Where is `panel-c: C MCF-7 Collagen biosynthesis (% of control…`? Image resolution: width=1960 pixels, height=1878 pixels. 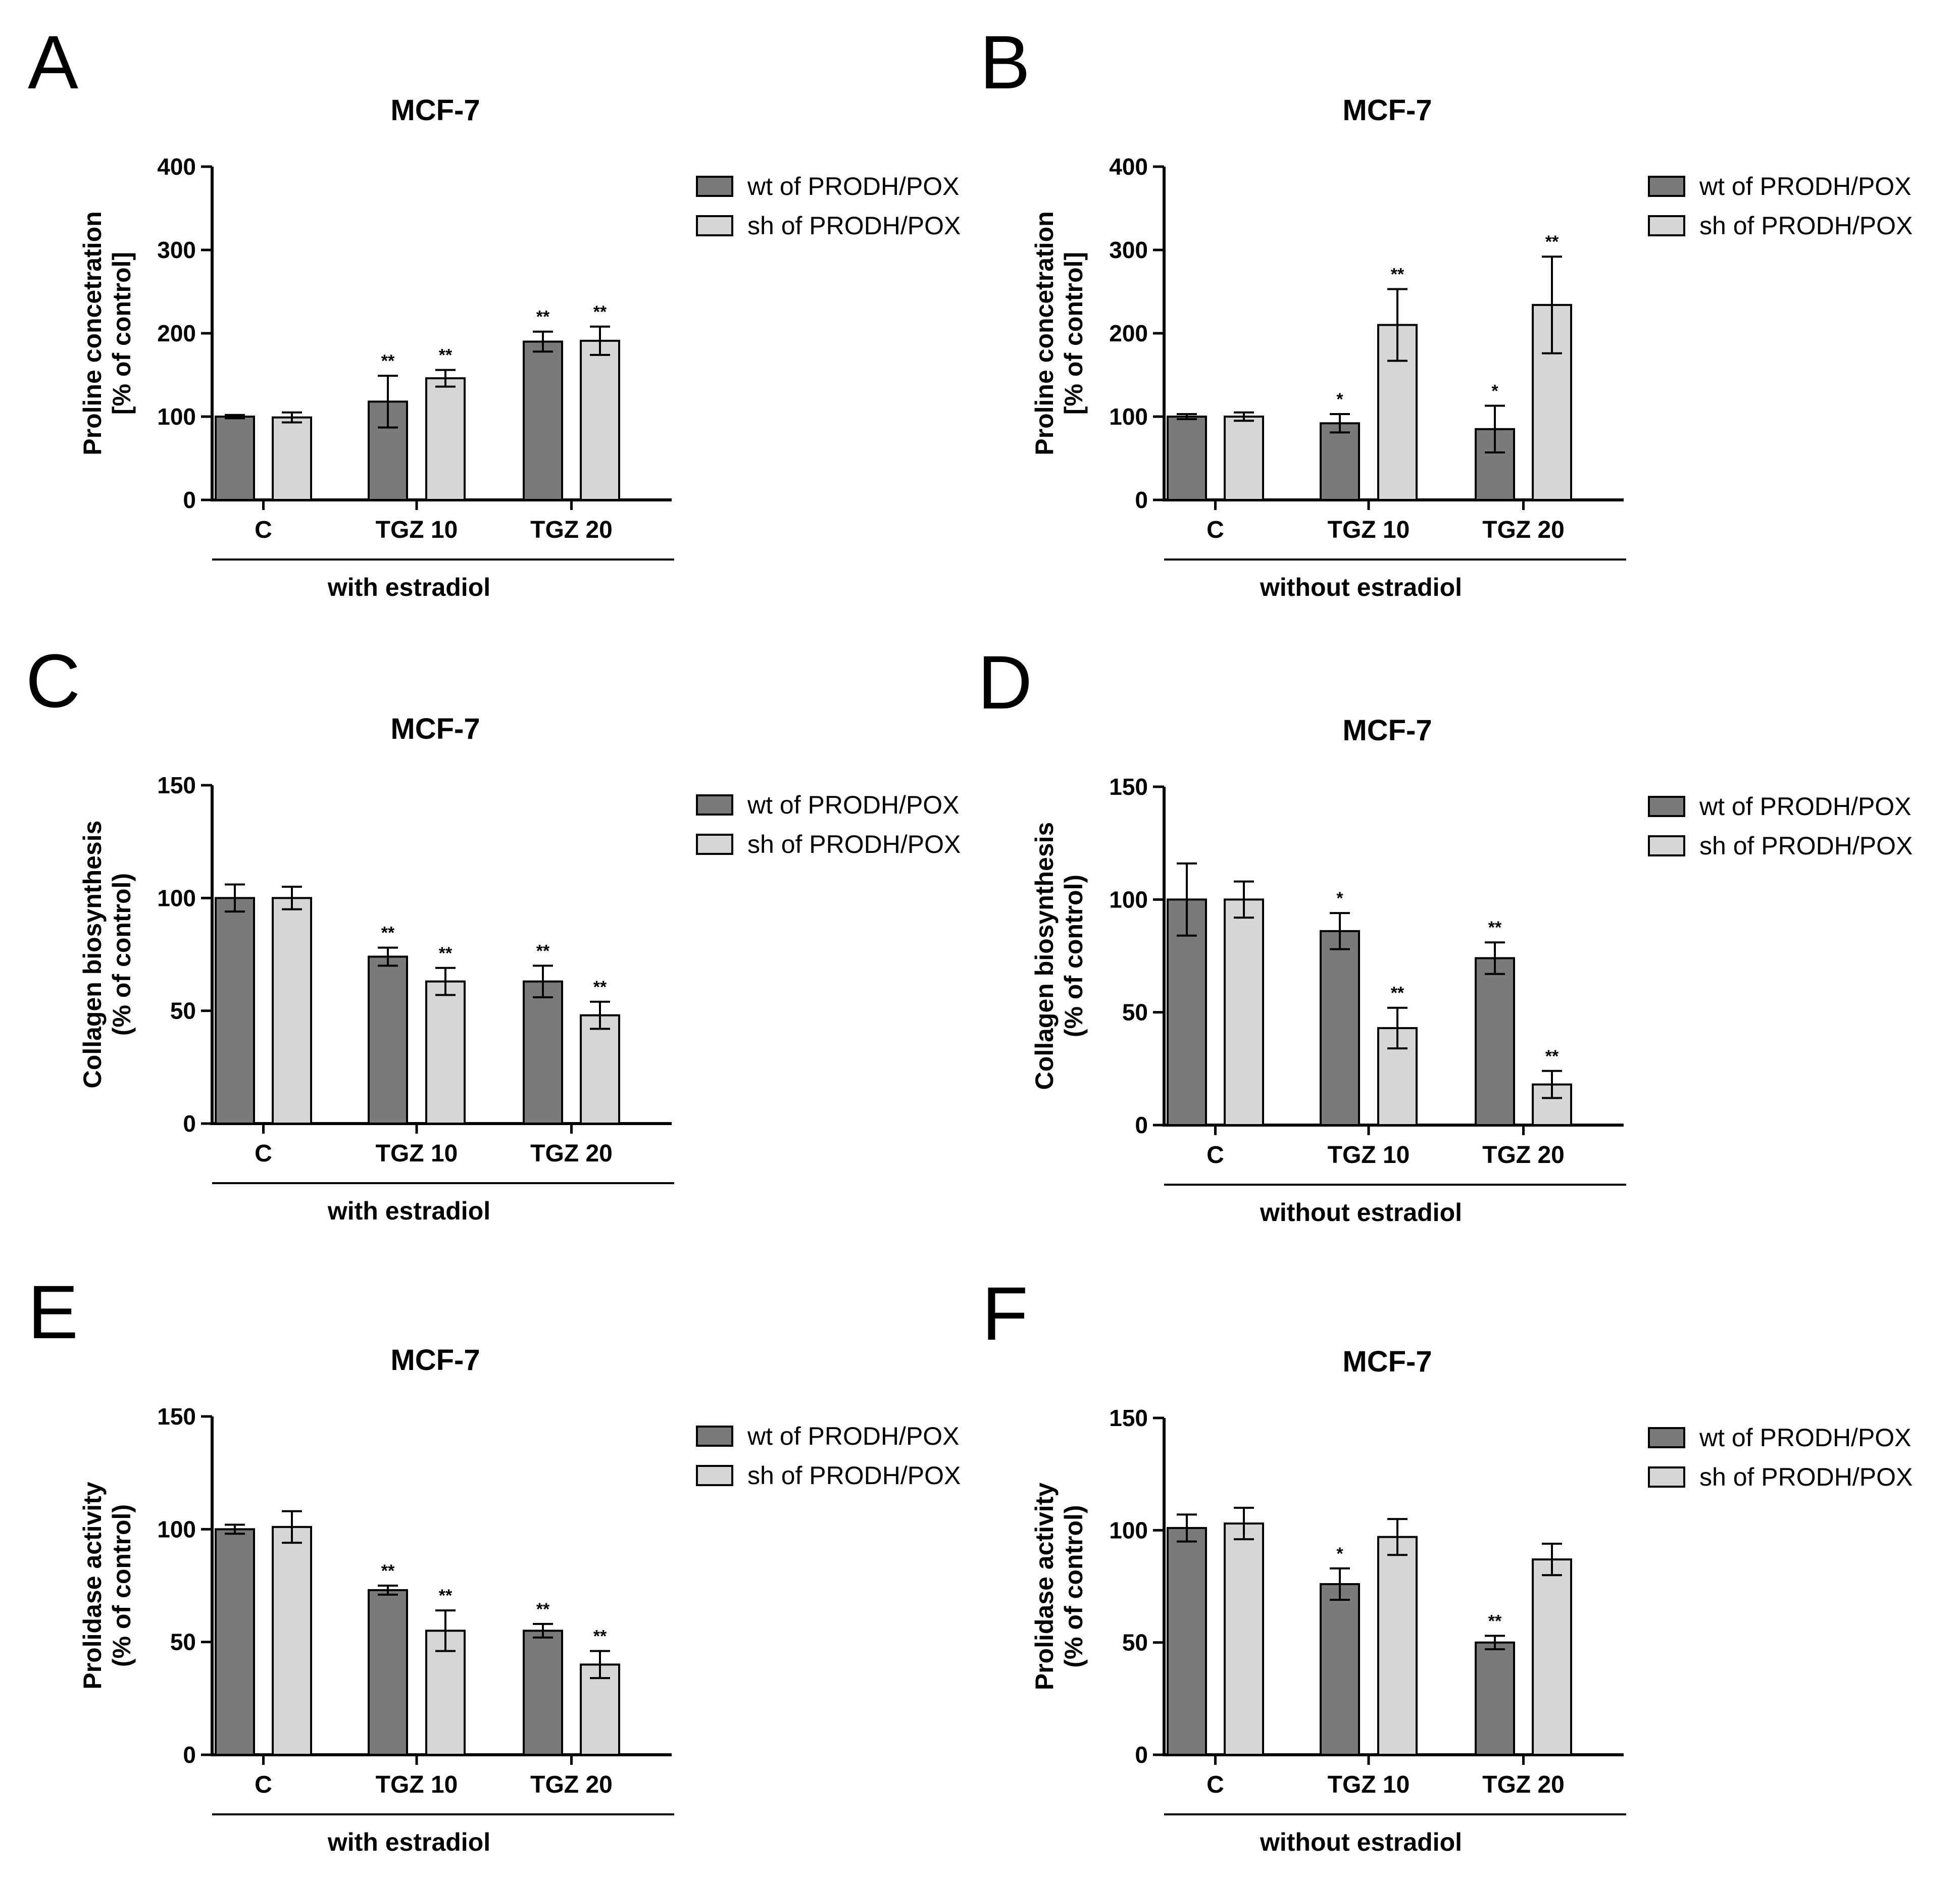 panel-c: C MCF-7 Collagen biosynthesis (% of control… is located at coordinates (493, 931).